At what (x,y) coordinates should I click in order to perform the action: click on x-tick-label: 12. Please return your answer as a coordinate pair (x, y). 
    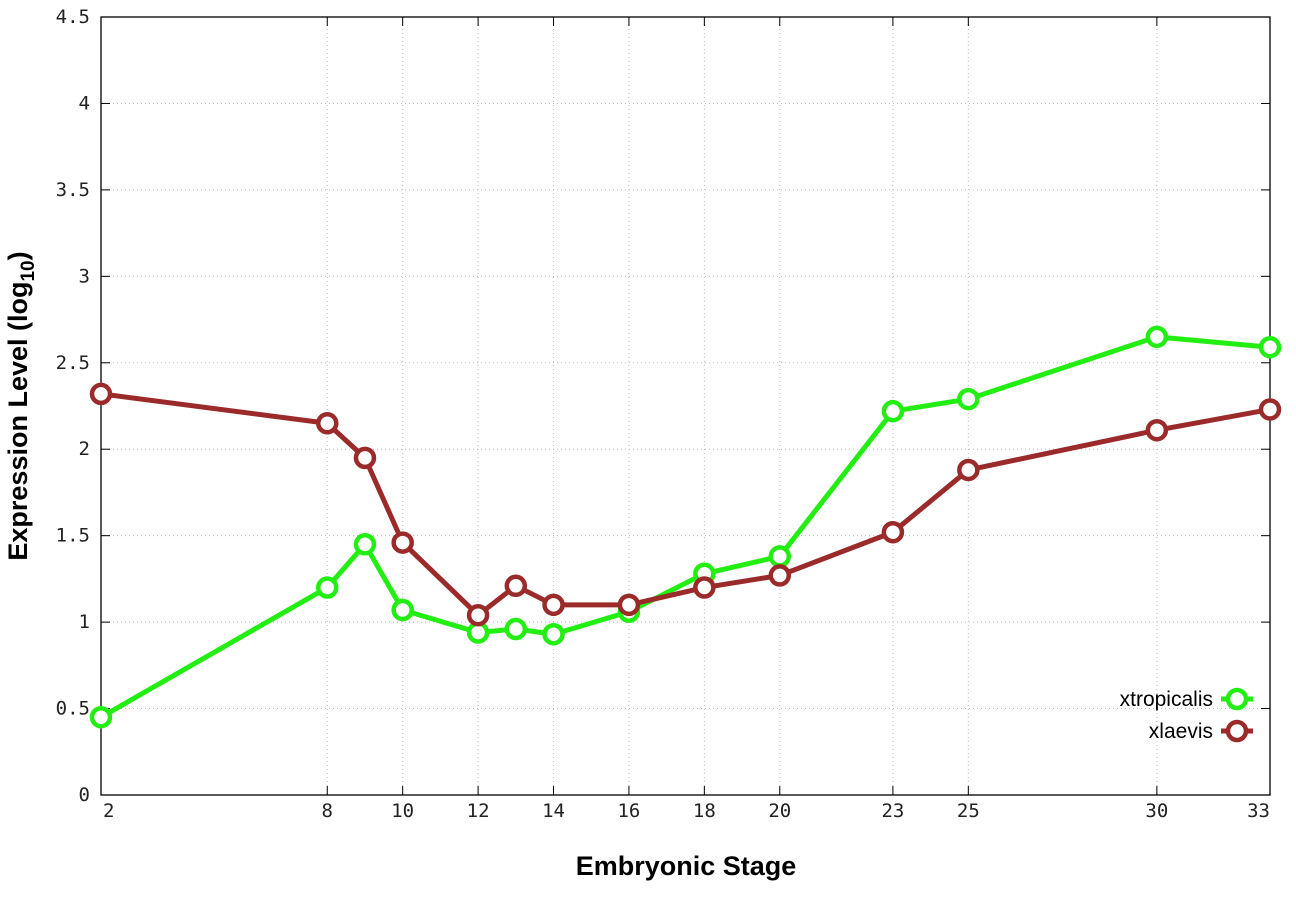
    Looking at the image, I should click on (478, 811).